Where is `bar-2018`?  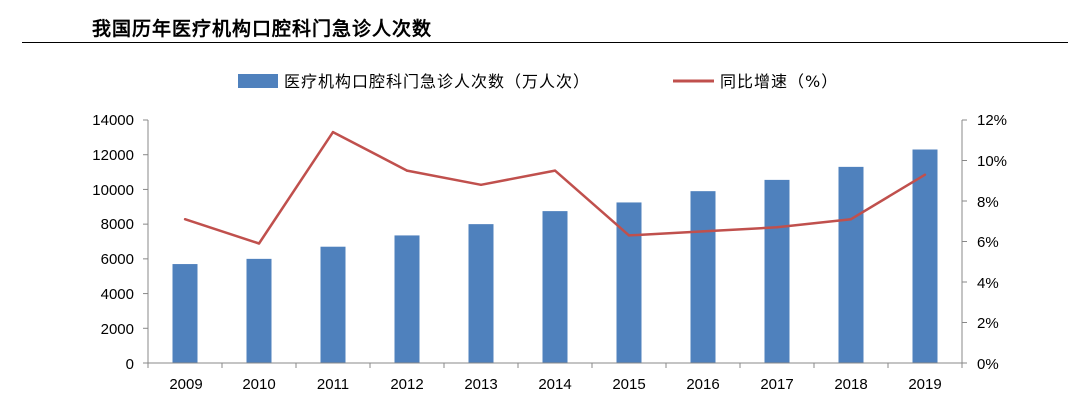
bar-2018 is located at coordinates (851, 264).